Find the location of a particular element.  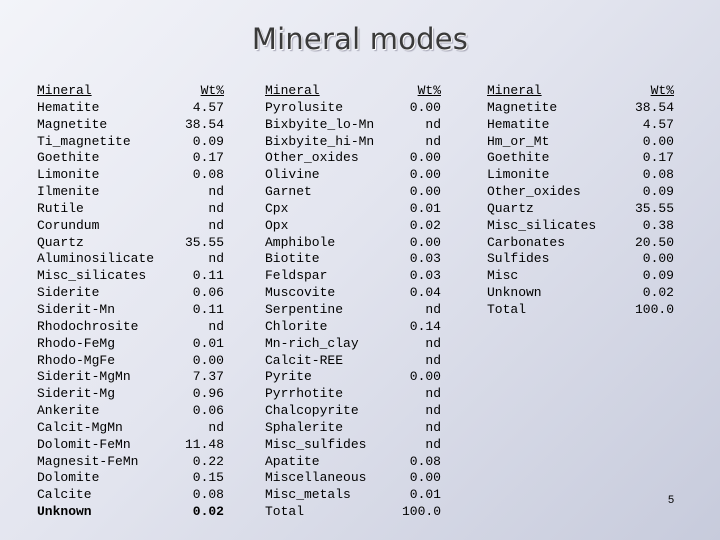

mineral-value: 0.38 is located at coordinates (658, 225).